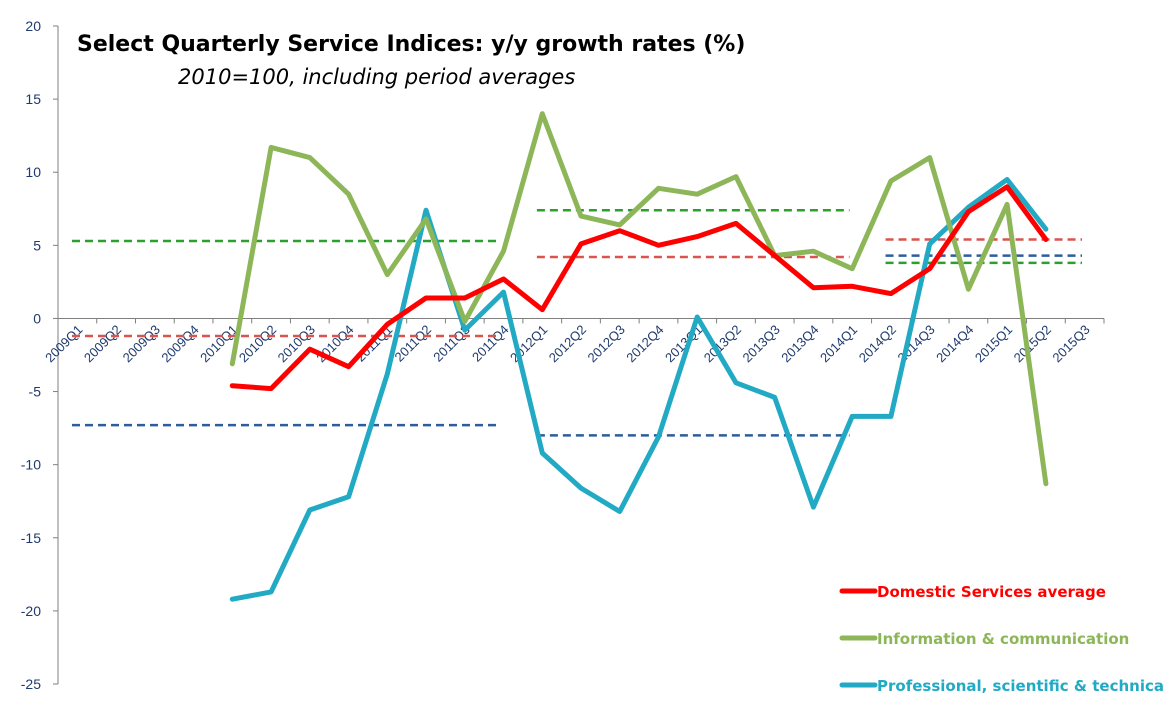  I want to click on x-tick-label: 2015Q1, so click(993, 343).